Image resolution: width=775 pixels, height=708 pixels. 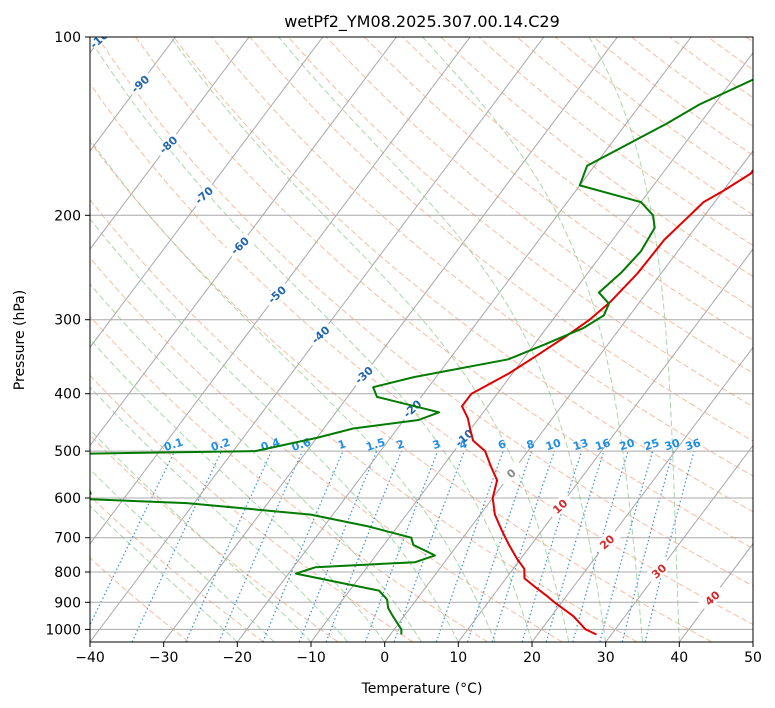 I want to click on y-tick-label-2: 300, so click(x=67, y=321).